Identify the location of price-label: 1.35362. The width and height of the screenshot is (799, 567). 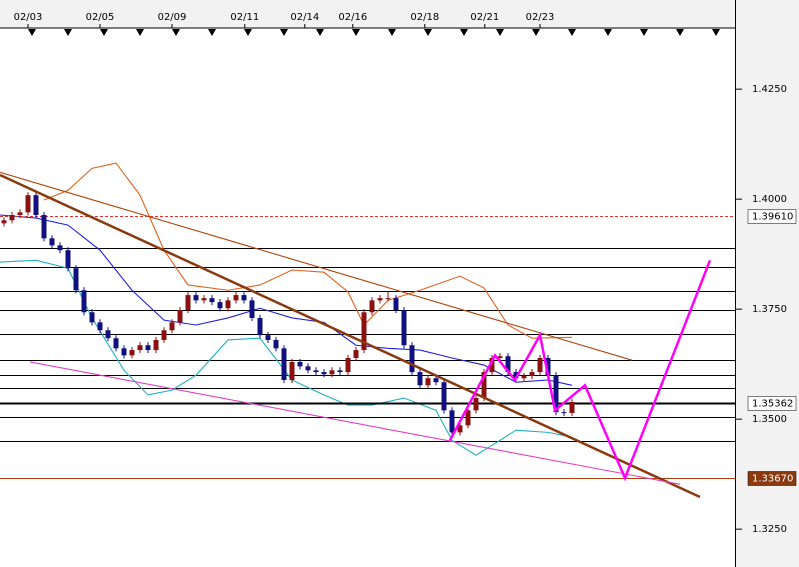
(772, 404).